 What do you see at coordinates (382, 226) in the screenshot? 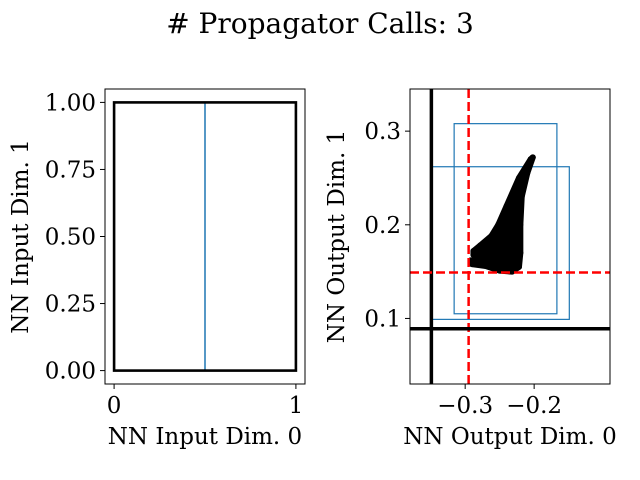
I see `y-tick-label: 0.2` at bounding box center [382, 226].